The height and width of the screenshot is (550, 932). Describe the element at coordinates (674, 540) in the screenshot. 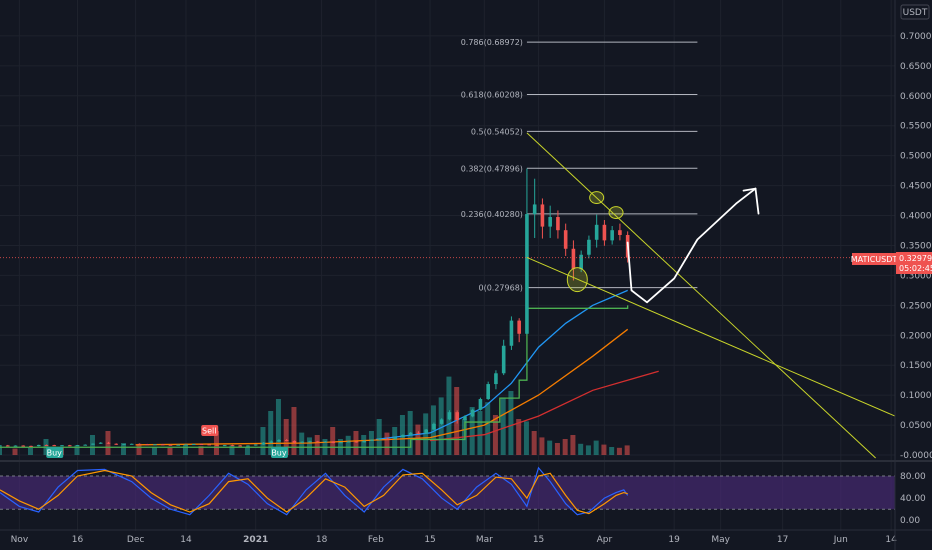

I see `x-tick-label: 19` at that location.